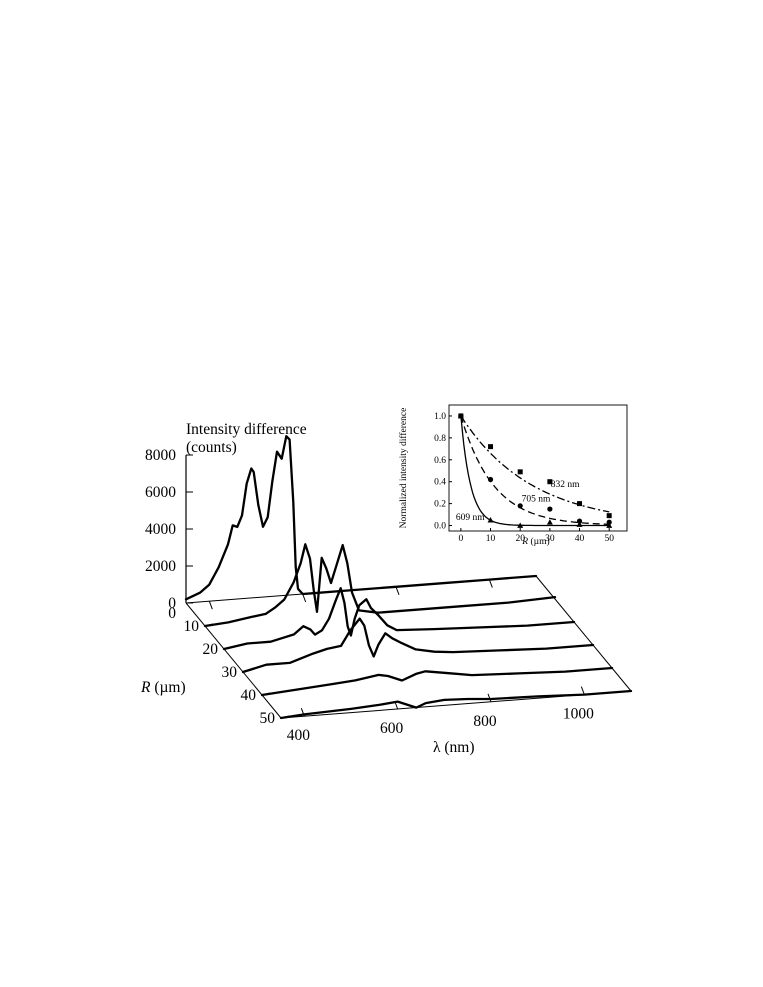 The image size is (763, 987). I want to click on r-tick-label: 30, so click(230, 672).